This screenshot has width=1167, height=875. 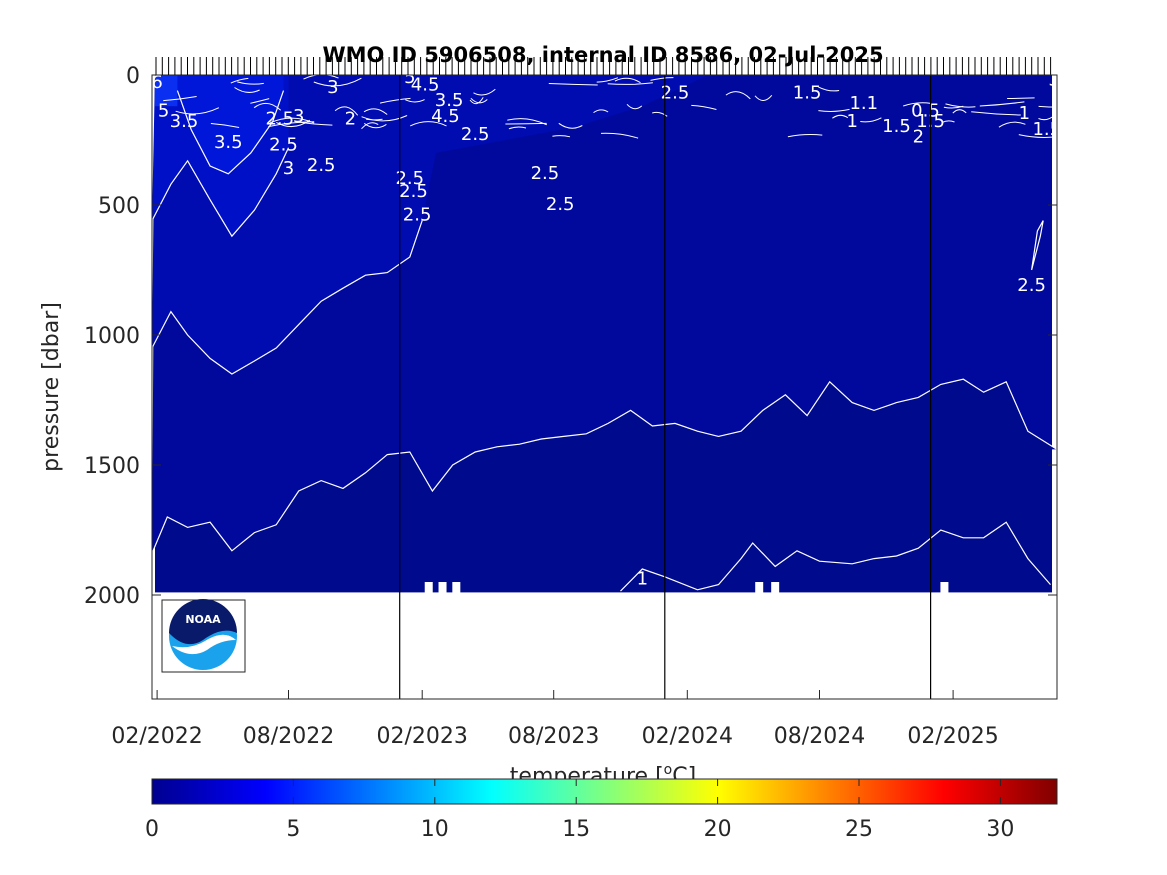 I want to click on x-tick-label: 08/2023, so click(x=553, y=736).